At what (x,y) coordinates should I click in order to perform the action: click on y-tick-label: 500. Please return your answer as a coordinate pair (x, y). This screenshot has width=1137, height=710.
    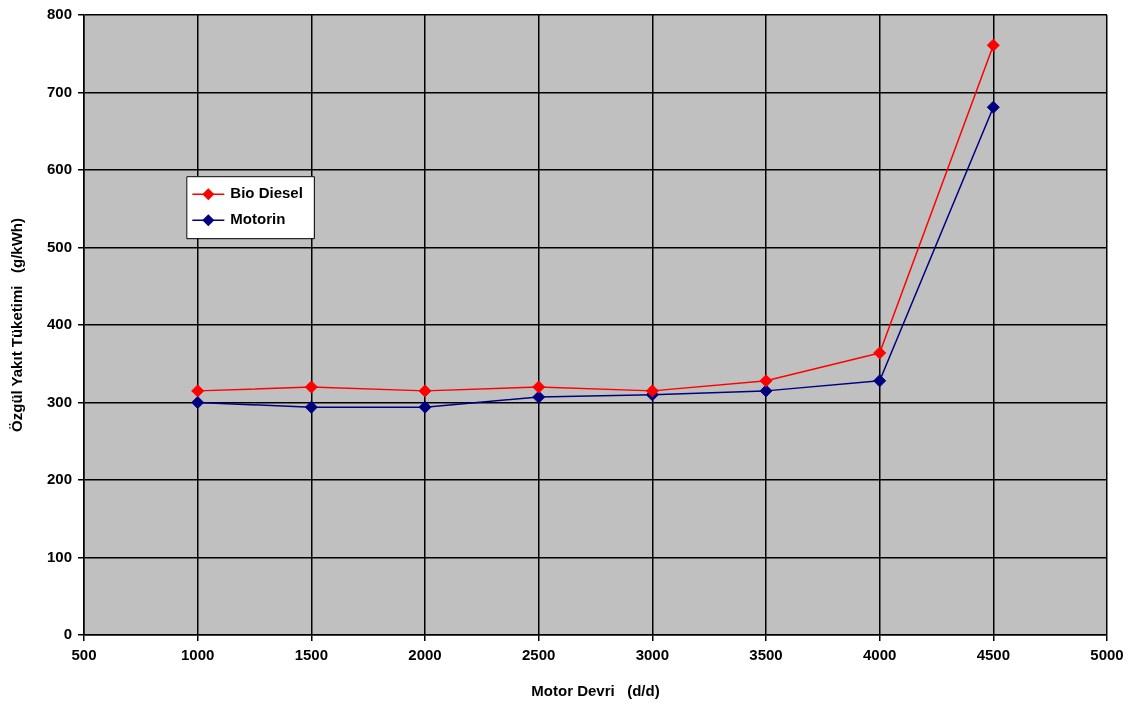
    Looking at the image, I should click on (60, 246).